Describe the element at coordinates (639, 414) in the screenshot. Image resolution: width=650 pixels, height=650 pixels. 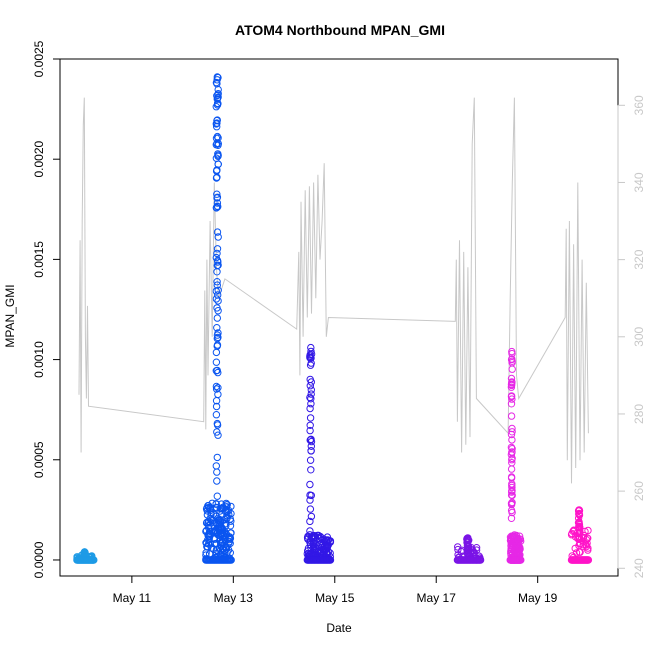
I see `right-tick-label: 280` at that location.